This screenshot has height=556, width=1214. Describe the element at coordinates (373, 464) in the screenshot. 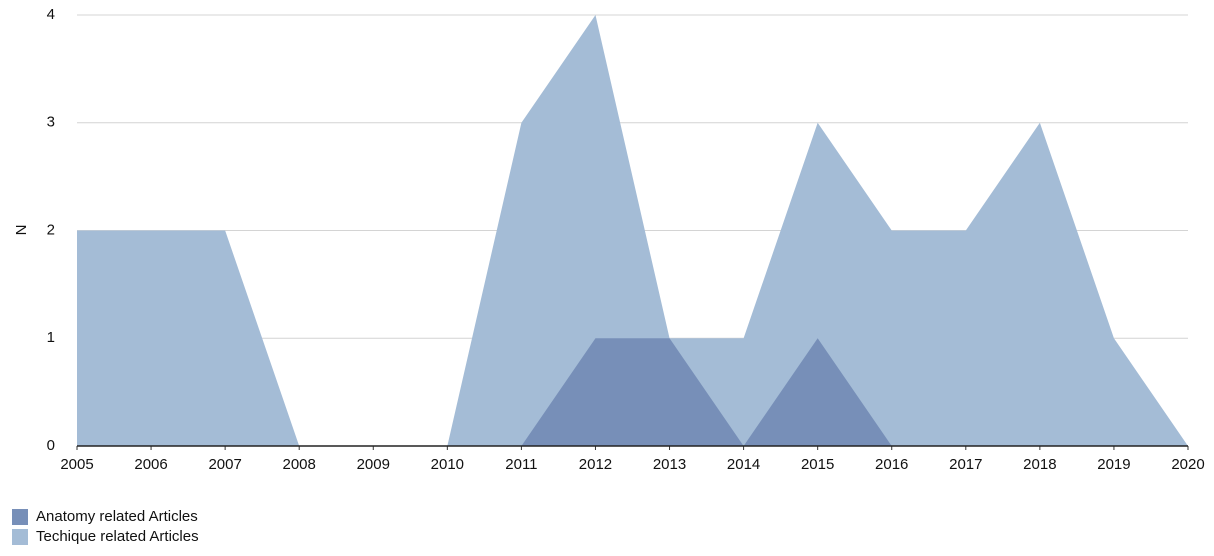

I see `x-tick-label: 2009` at that location.